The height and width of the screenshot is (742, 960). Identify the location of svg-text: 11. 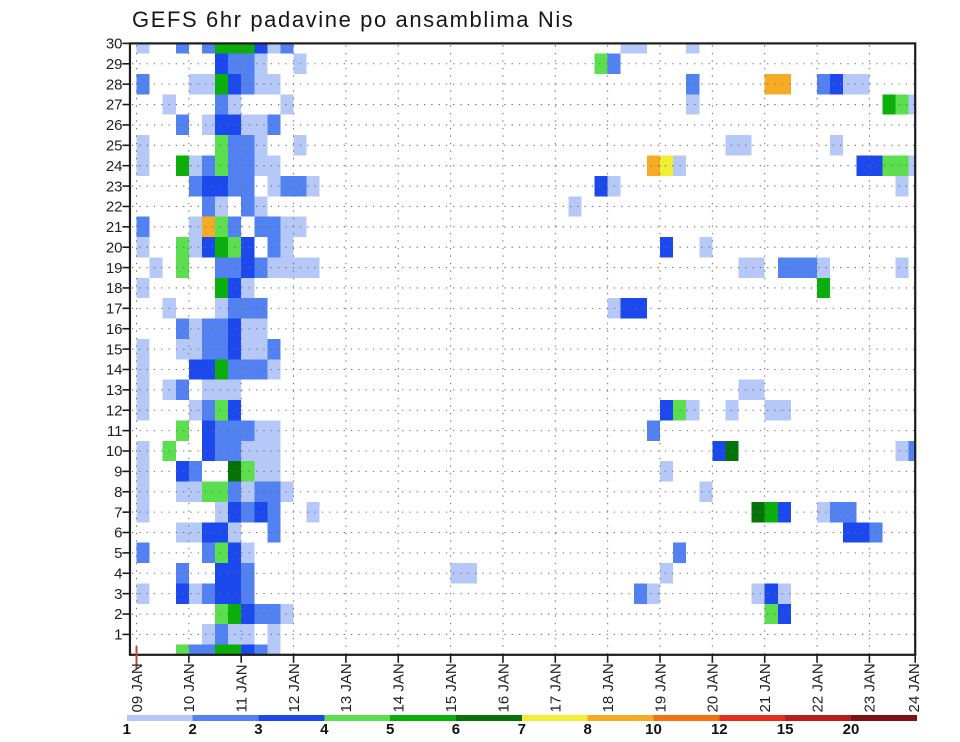
(115, 431).